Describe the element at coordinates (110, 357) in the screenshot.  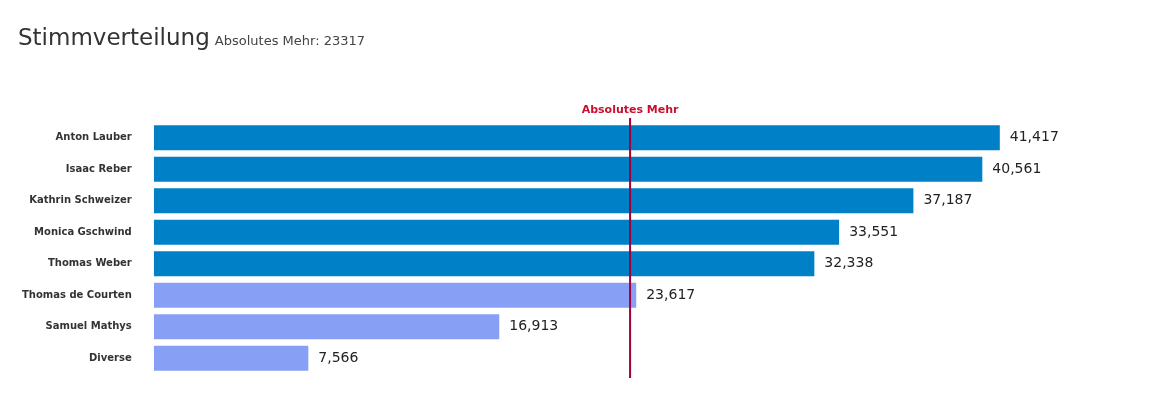
I see `y-tick-label: Diverse` at that location.